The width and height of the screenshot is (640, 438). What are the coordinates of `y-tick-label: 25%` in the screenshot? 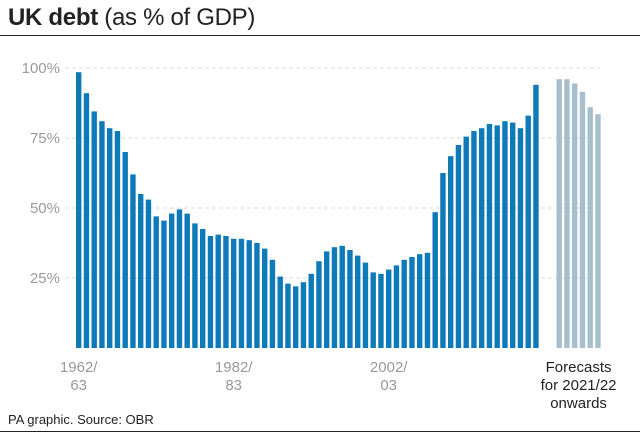 It's located at (45, 278).